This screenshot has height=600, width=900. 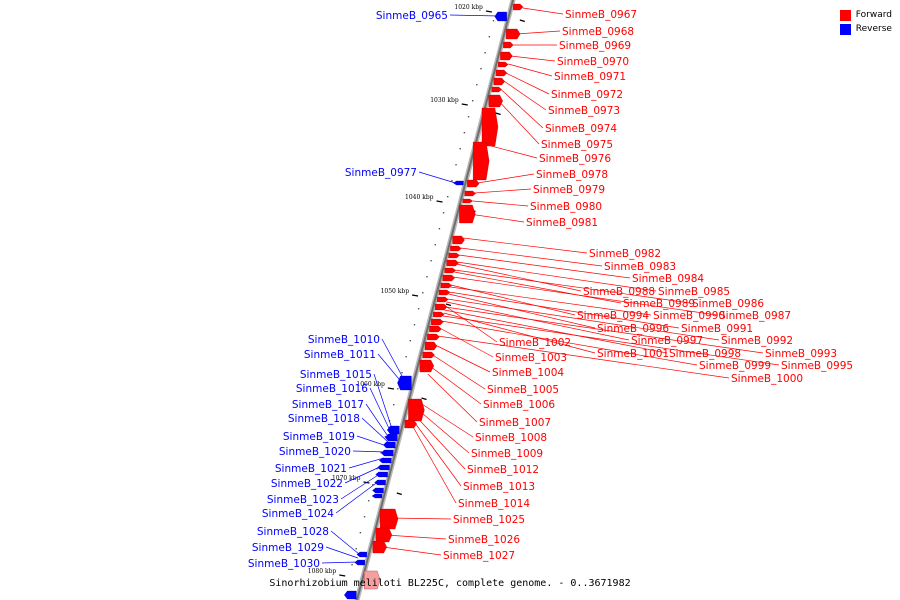 I want to click on gene-label: SinmeB_0970, so click(x=593, y=62).